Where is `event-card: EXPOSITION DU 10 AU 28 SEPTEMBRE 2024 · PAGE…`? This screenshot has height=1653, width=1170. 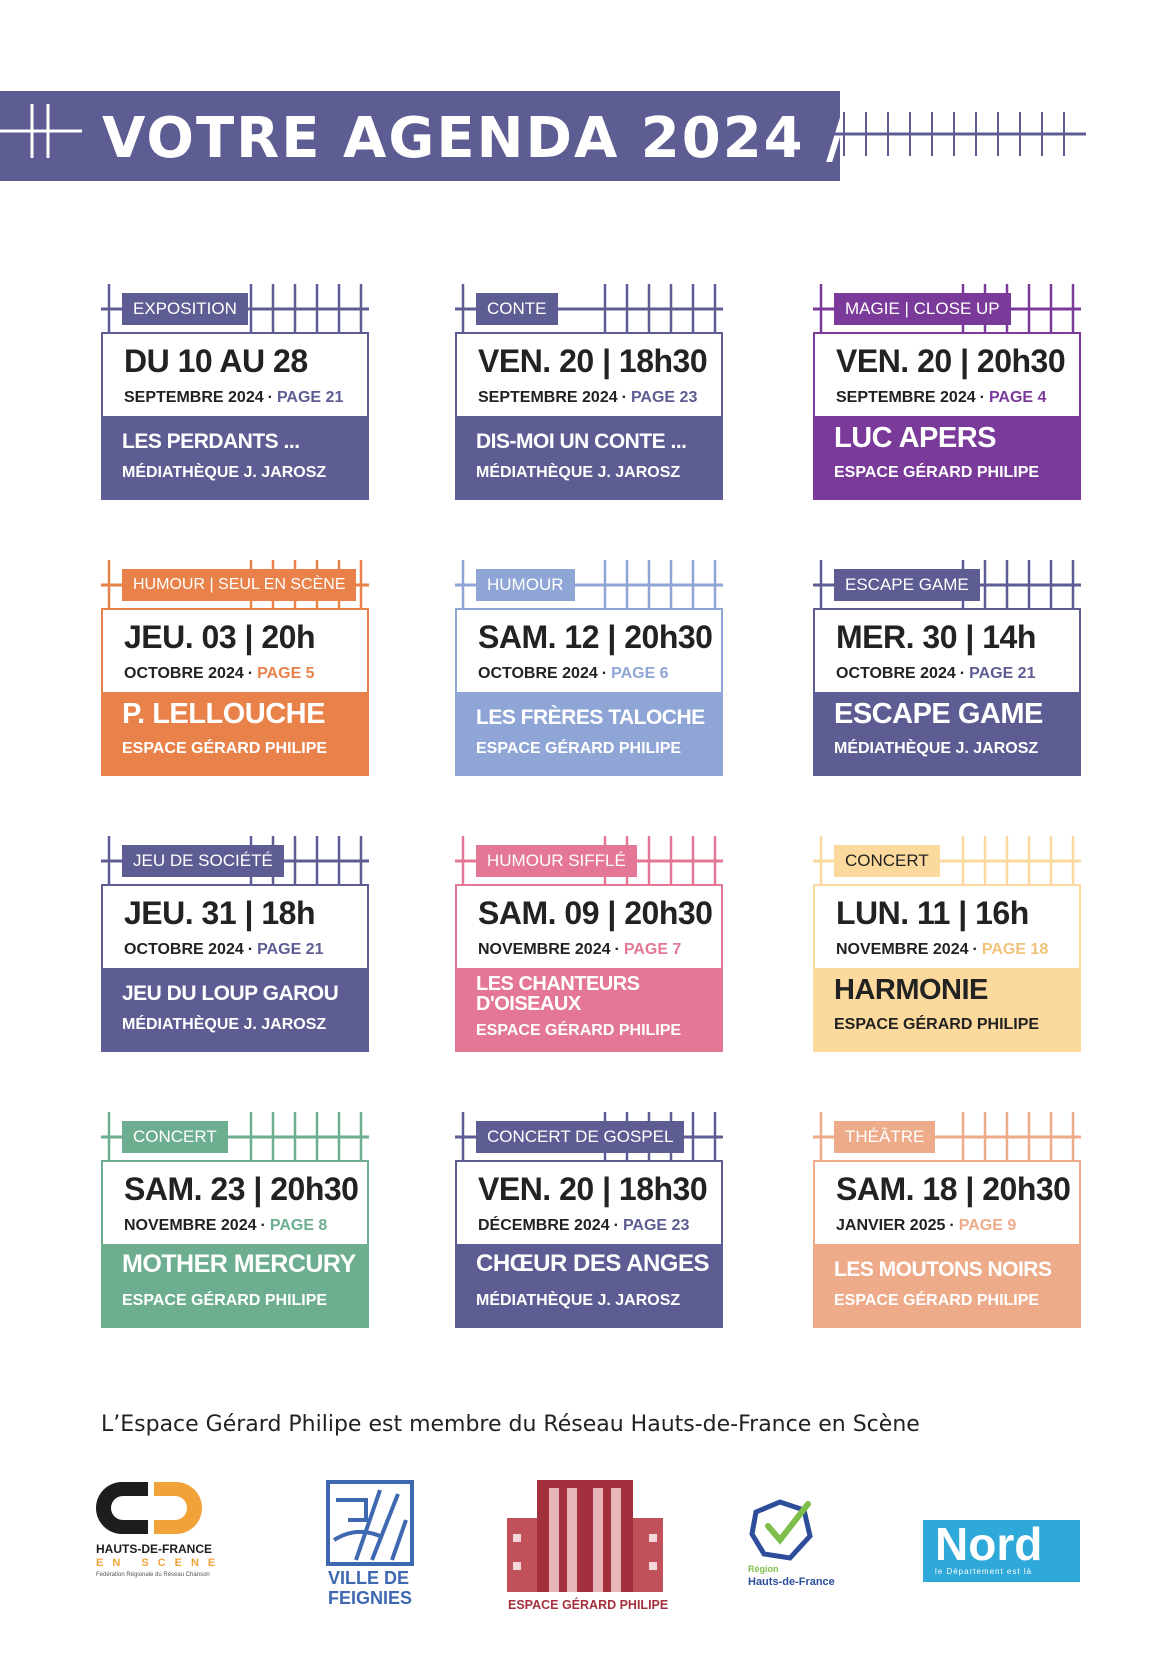 event-card: EXPOSITION DU 10 AU 28 SEPTEMBRE 2024 · PAGE… is located at coordinates (235, 392).